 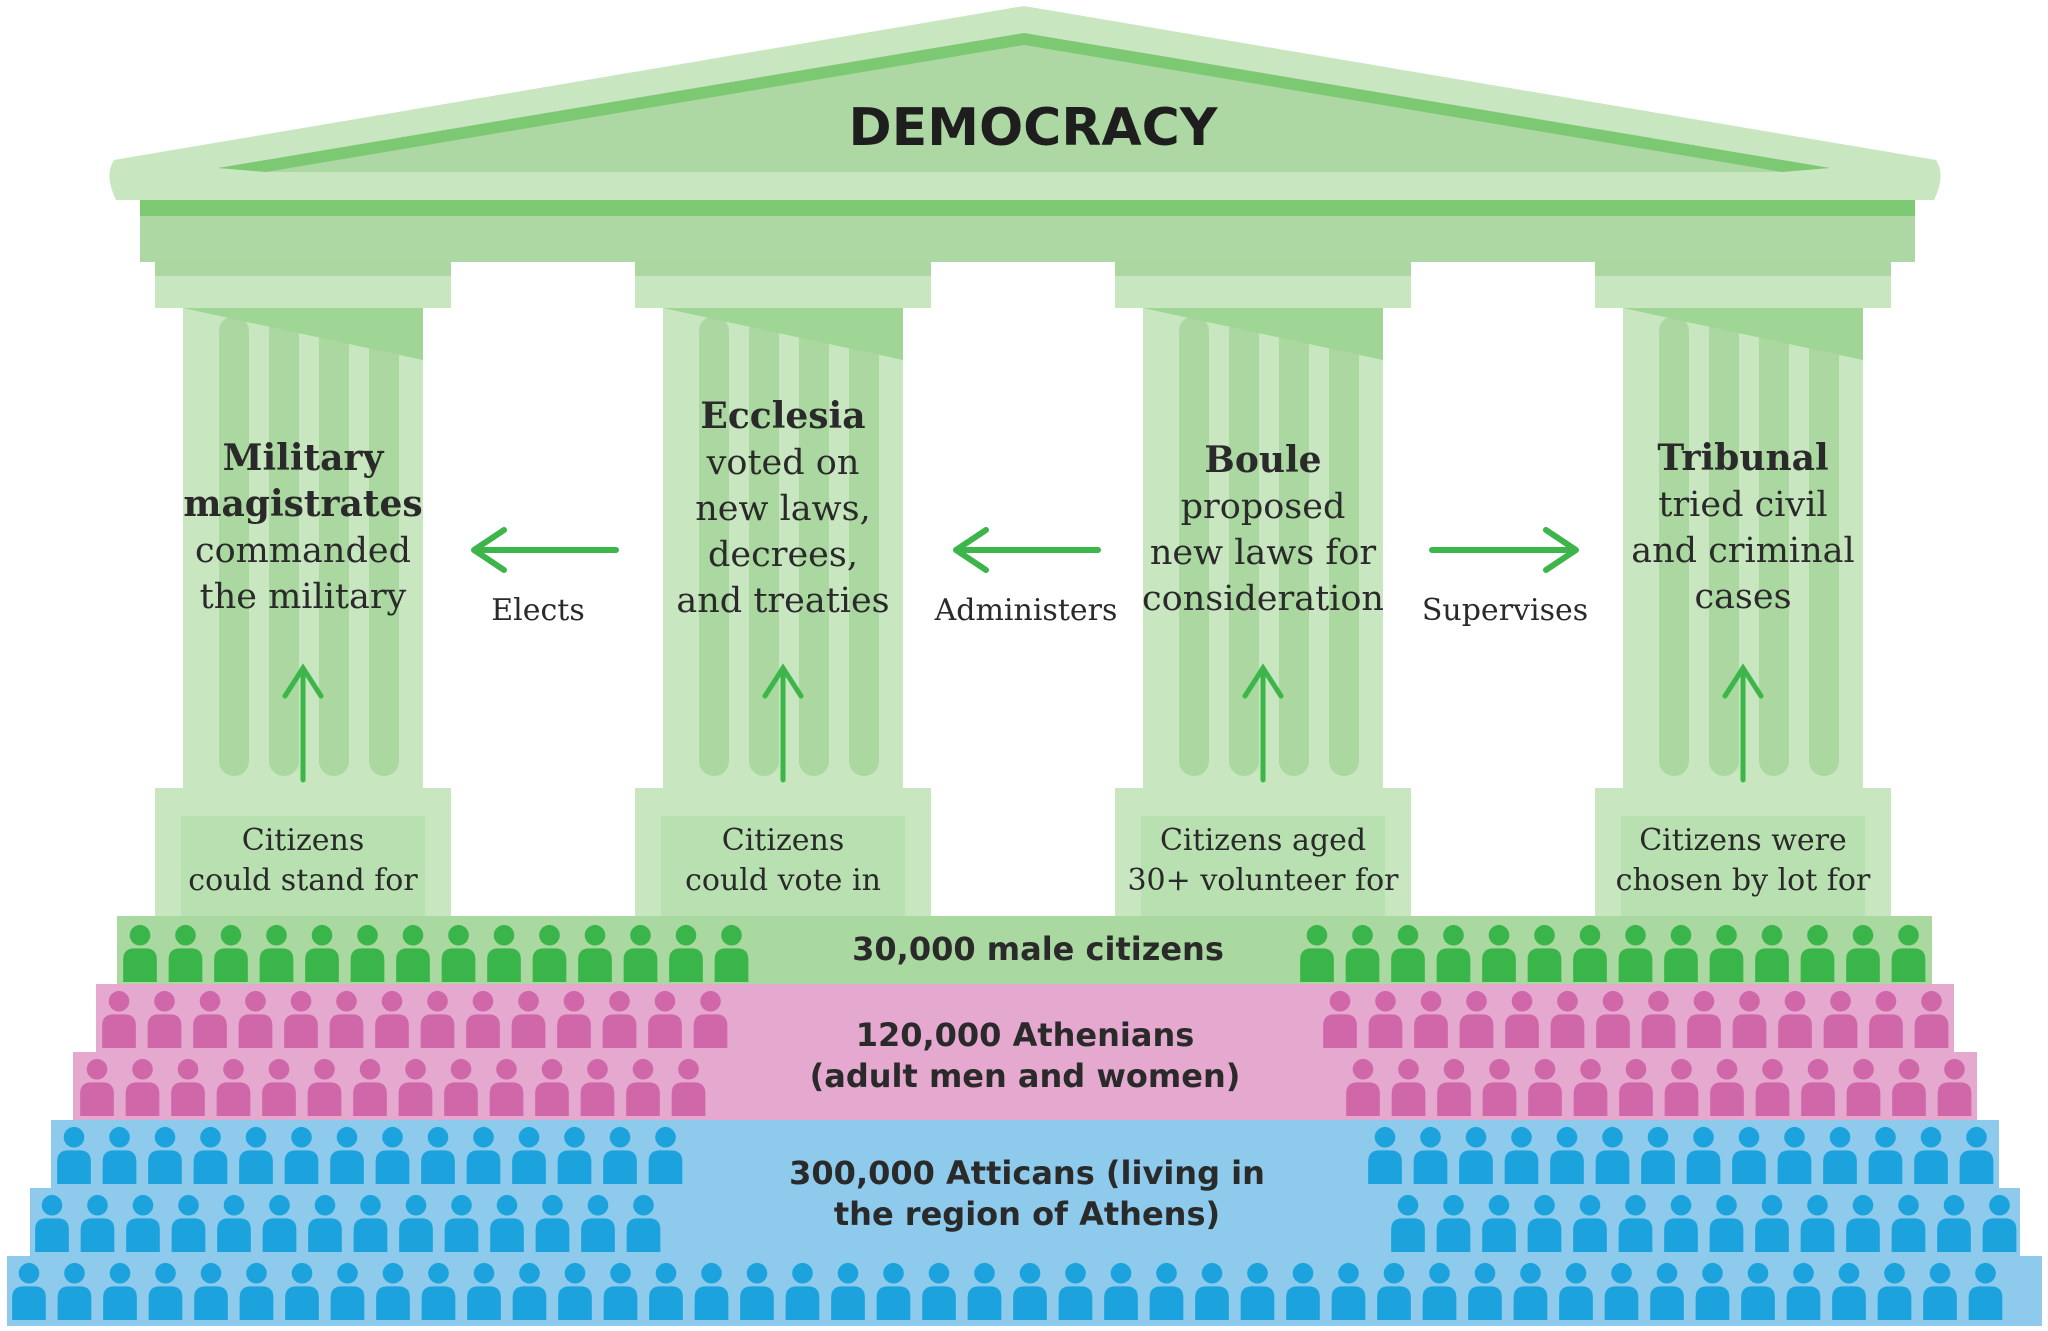 I want to click on column-description: tried civil, so click(x=1742, y=505).